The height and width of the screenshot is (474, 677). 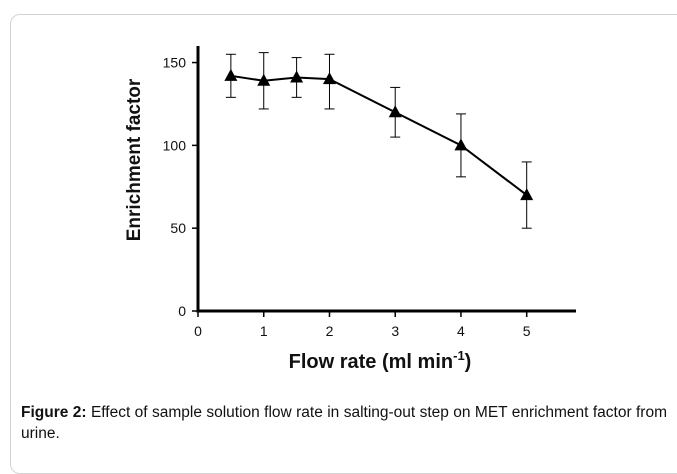 I want to click on x-axis-title-main: Flow rate (ml min, so click(x=371, y=362).